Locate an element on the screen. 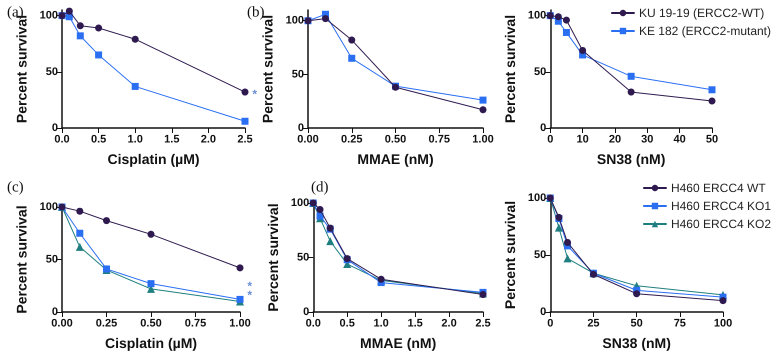 This screenshot has width=778, height=360. legend-label: H460 ERCC4 WT is located at coordinates (718, 188).